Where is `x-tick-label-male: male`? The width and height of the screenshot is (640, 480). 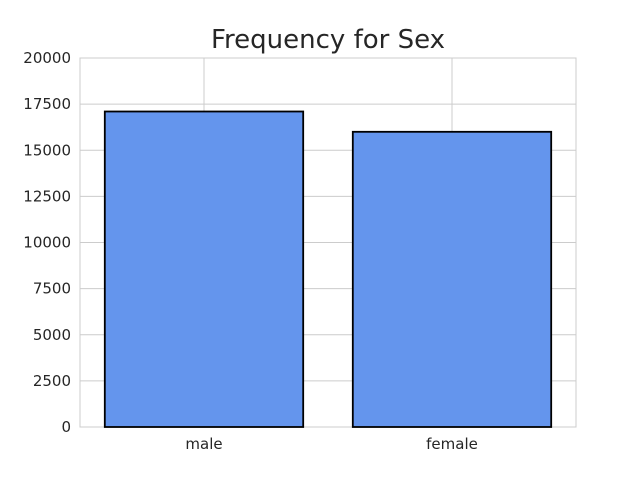
x-tick-label-male: male is located at coordinates (203, 444).